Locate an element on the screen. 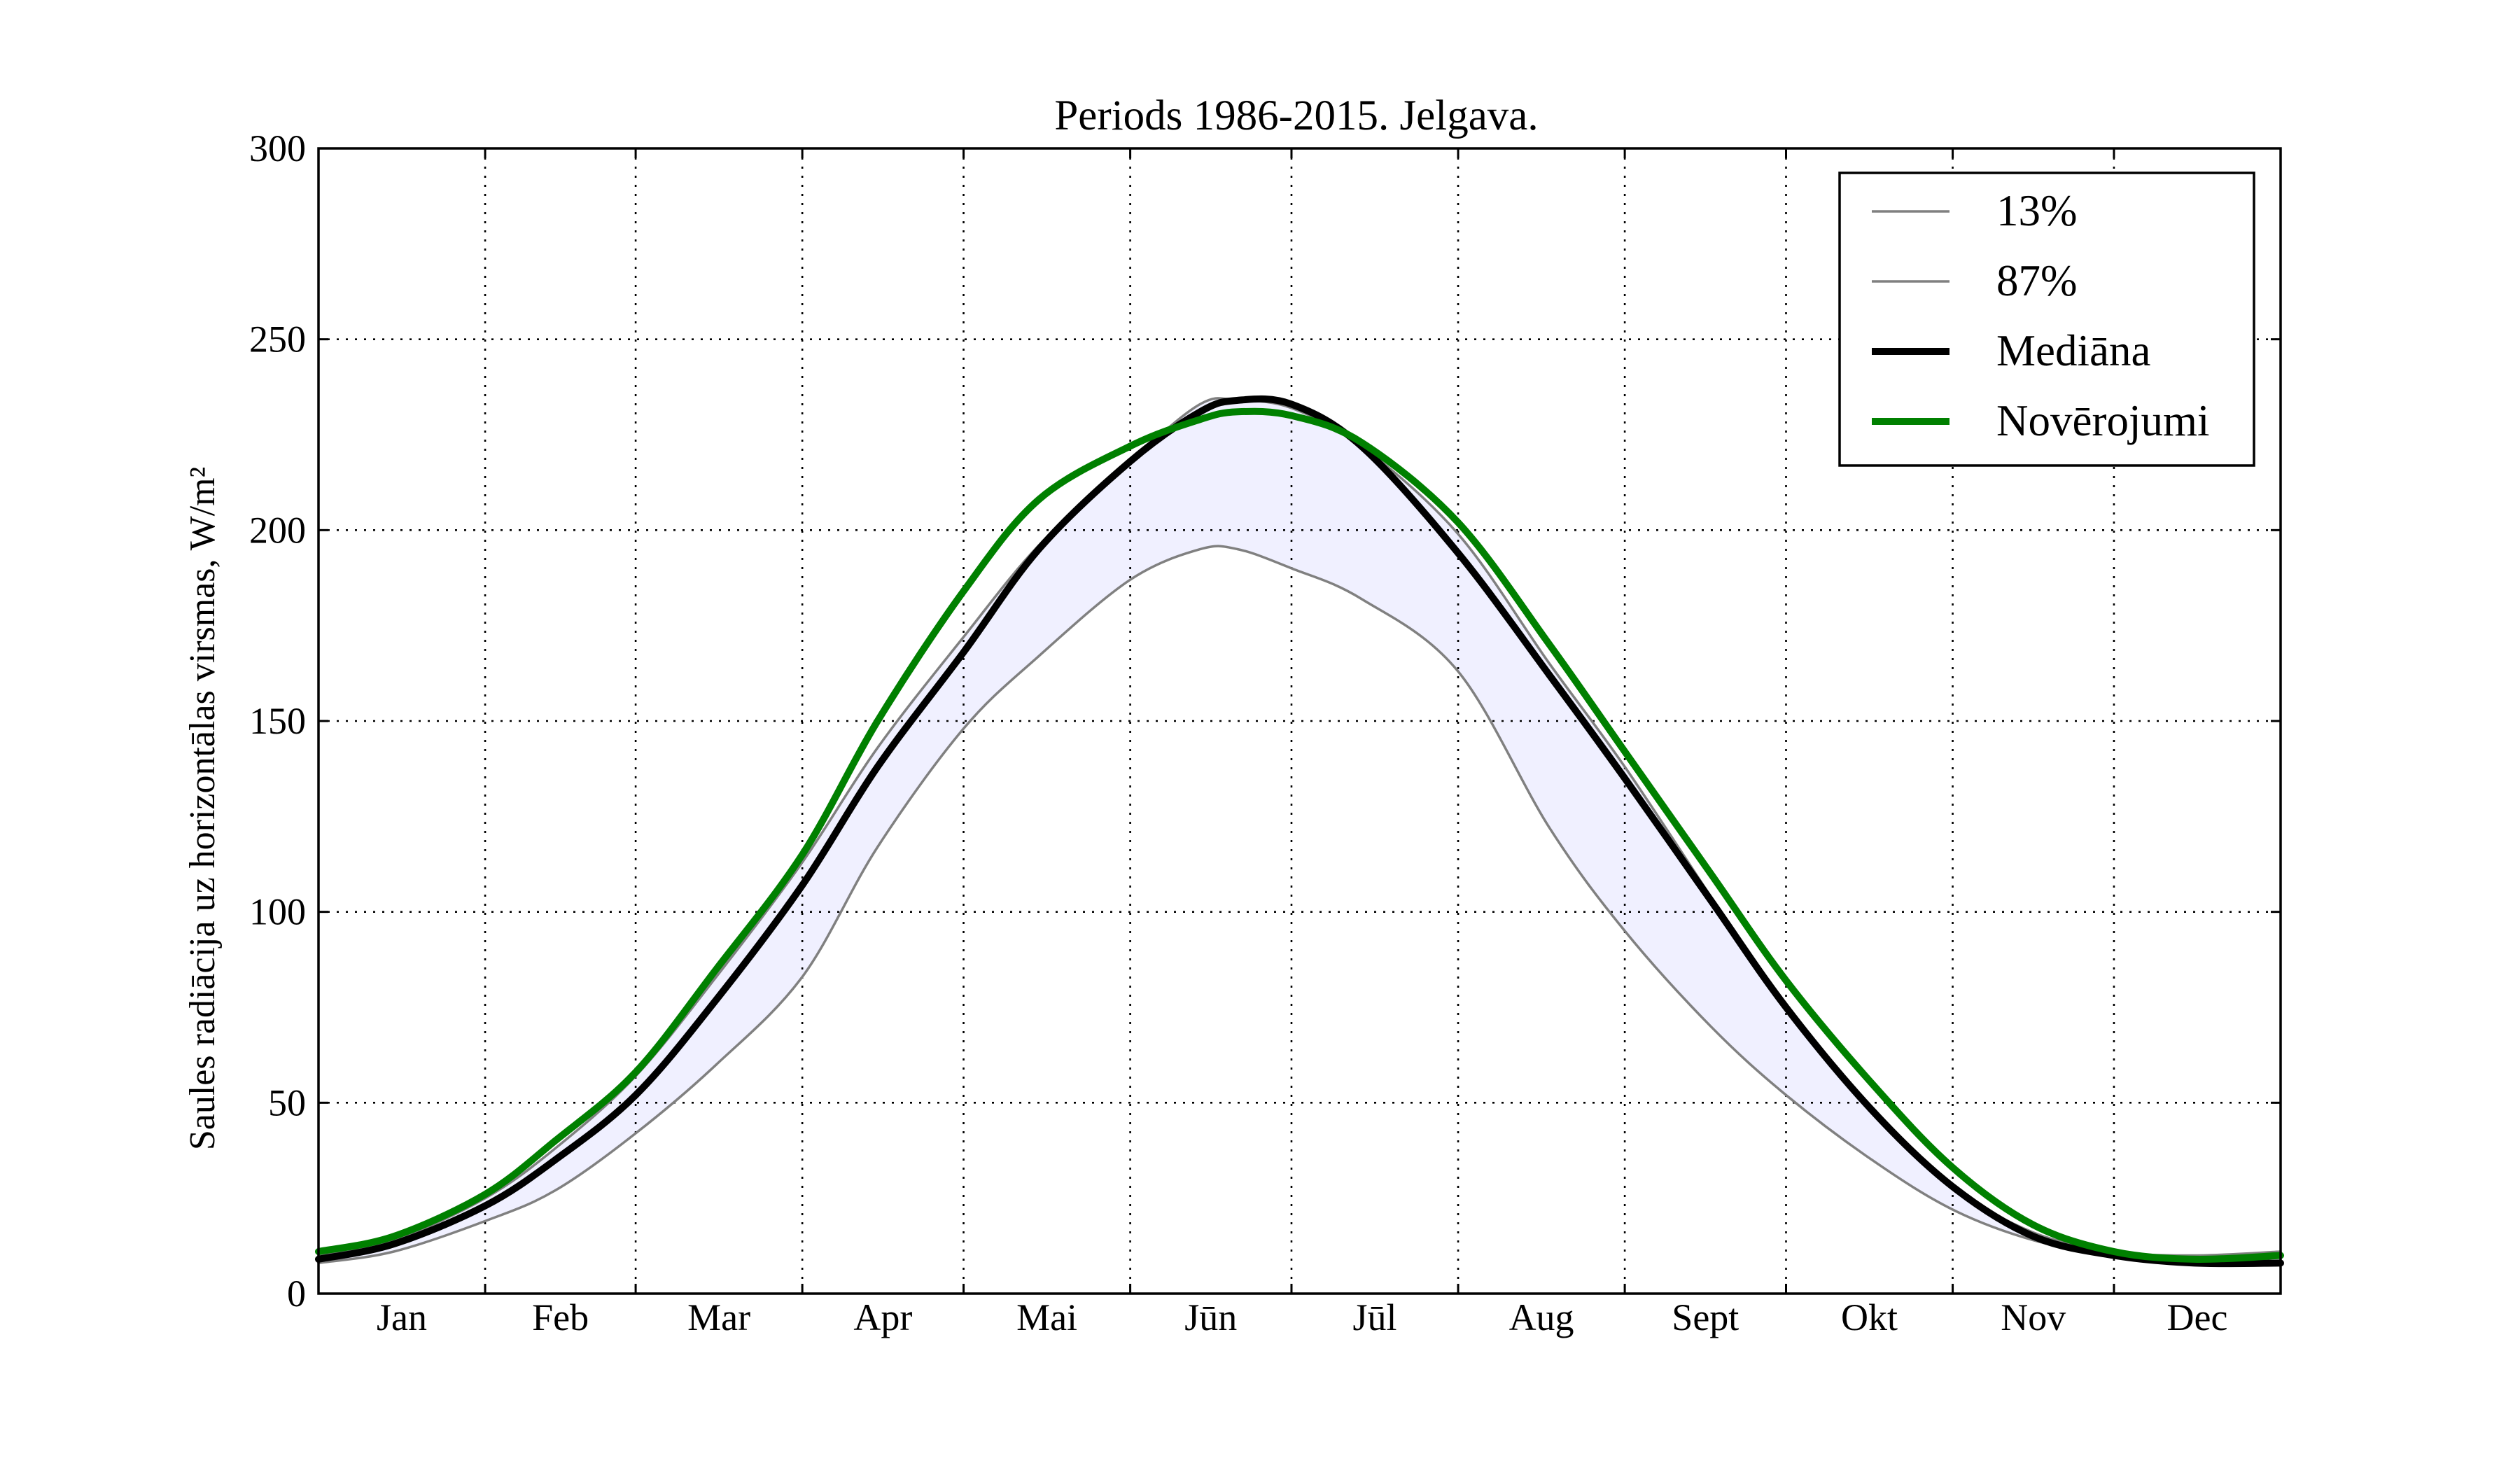 The image size is (2520, 1470). chart-title: Periods 1986-2015. Jelgava. is located at coordinates (1296, 115).